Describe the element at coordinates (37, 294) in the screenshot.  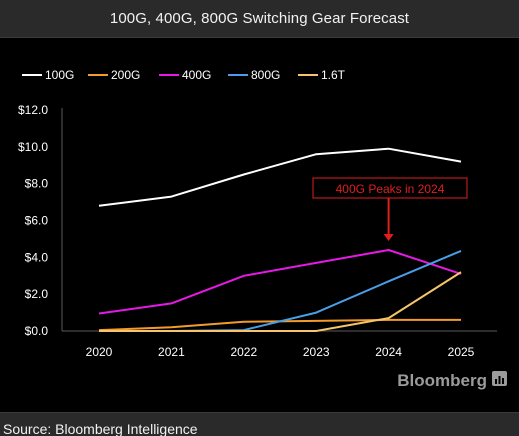
I see `y-tick-label: $2.0` at that location.